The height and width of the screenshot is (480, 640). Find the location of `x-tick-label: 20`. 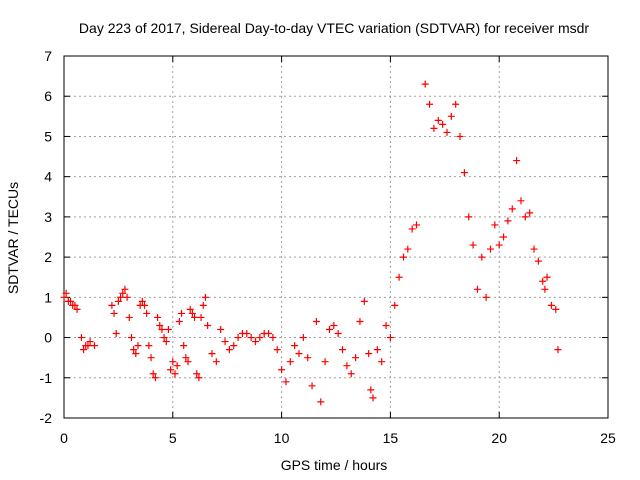

x-tick-label: 20 is located at coordinates (499, 438).